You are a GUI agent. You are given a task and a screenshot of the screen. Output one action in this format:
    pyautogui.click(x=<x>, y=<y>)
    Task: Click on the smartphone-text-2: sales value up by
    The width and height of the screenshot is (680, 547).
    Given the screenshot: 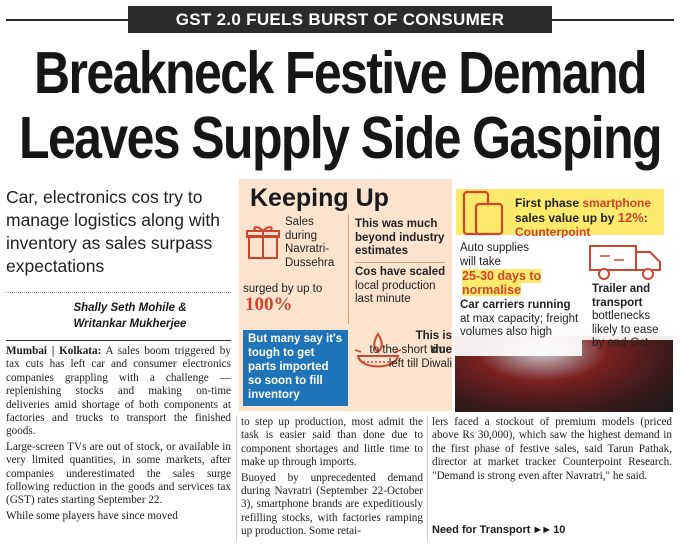 What is the action you would take?
    pyautogui.click(x=565, y=217)
    